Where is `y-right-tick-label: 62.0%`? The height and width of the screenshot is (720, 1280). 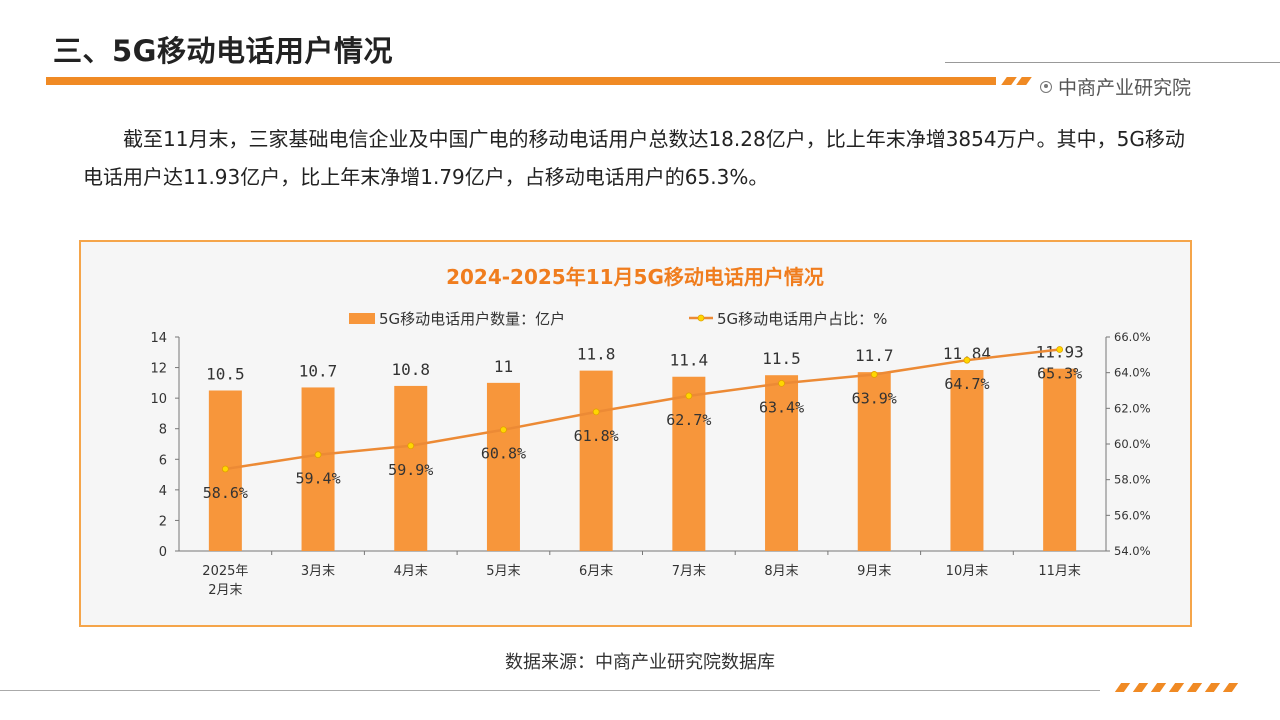 y-right-tick-label: 62.0% is located at coordinates (1132, 408).